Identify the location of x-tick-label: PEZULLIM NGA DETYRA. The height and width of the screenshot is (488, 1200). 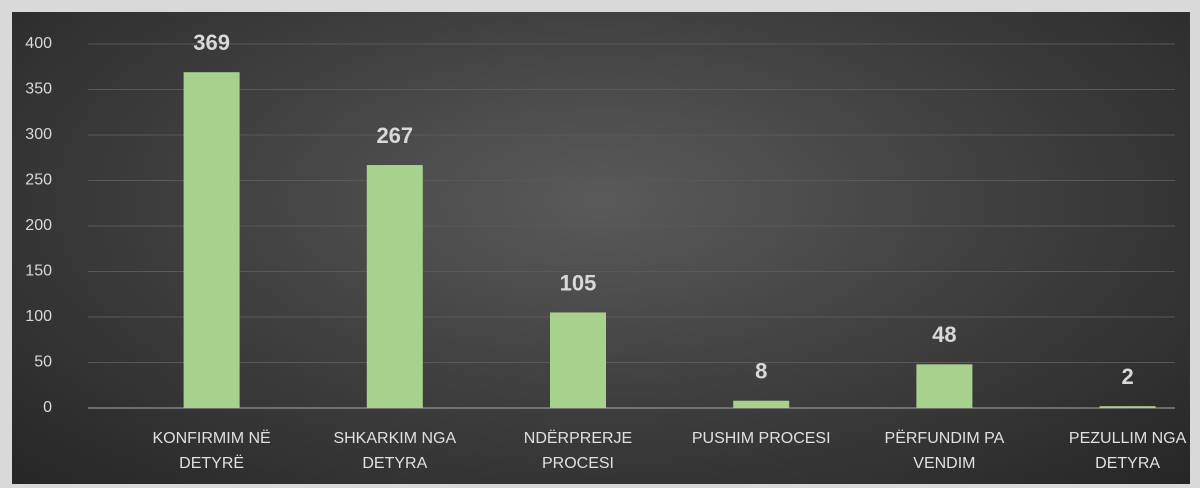
(1127, 451).